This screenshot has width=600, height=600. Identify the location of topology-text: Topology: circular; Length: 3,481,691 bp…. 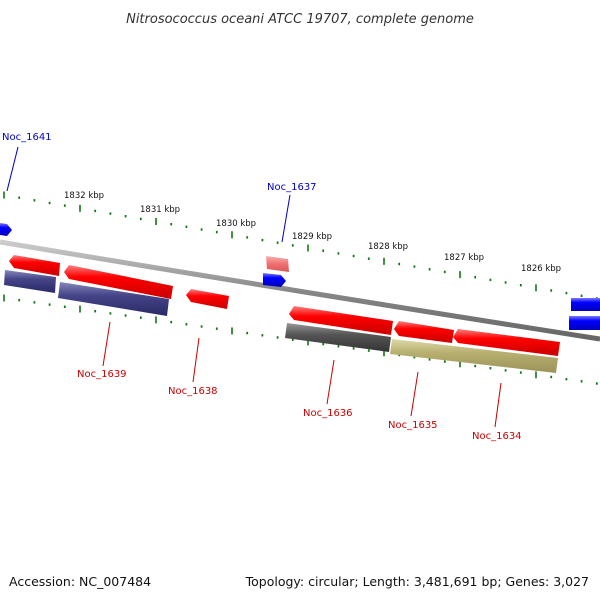
(417, 581).